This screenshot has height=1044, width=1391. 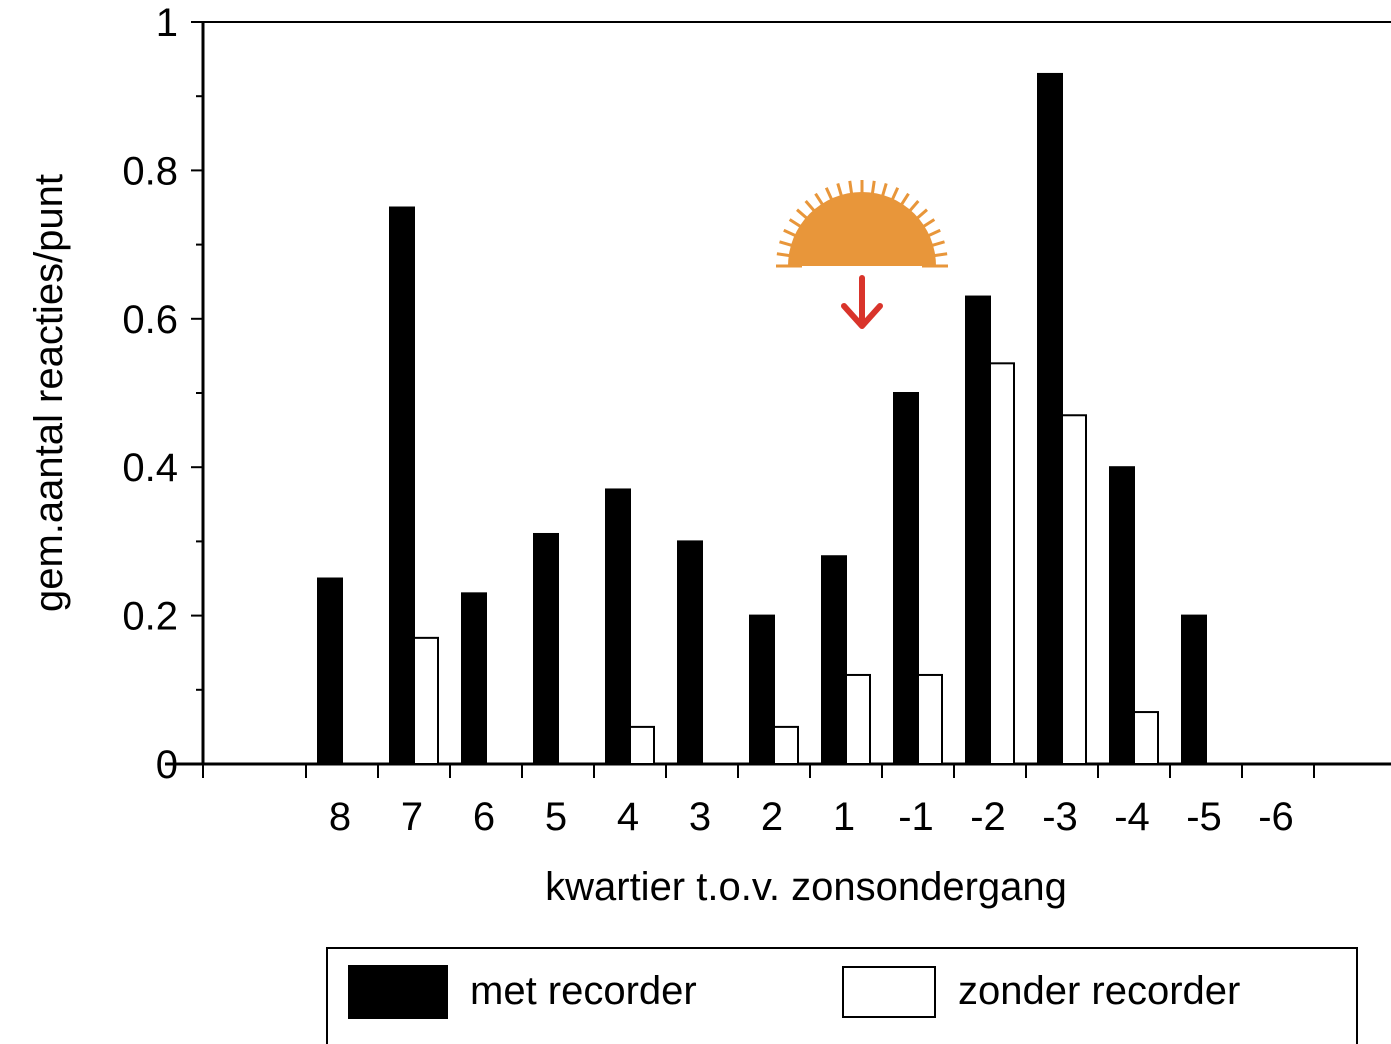 I want to click on sunset-icon, so click(x=862, y=254).